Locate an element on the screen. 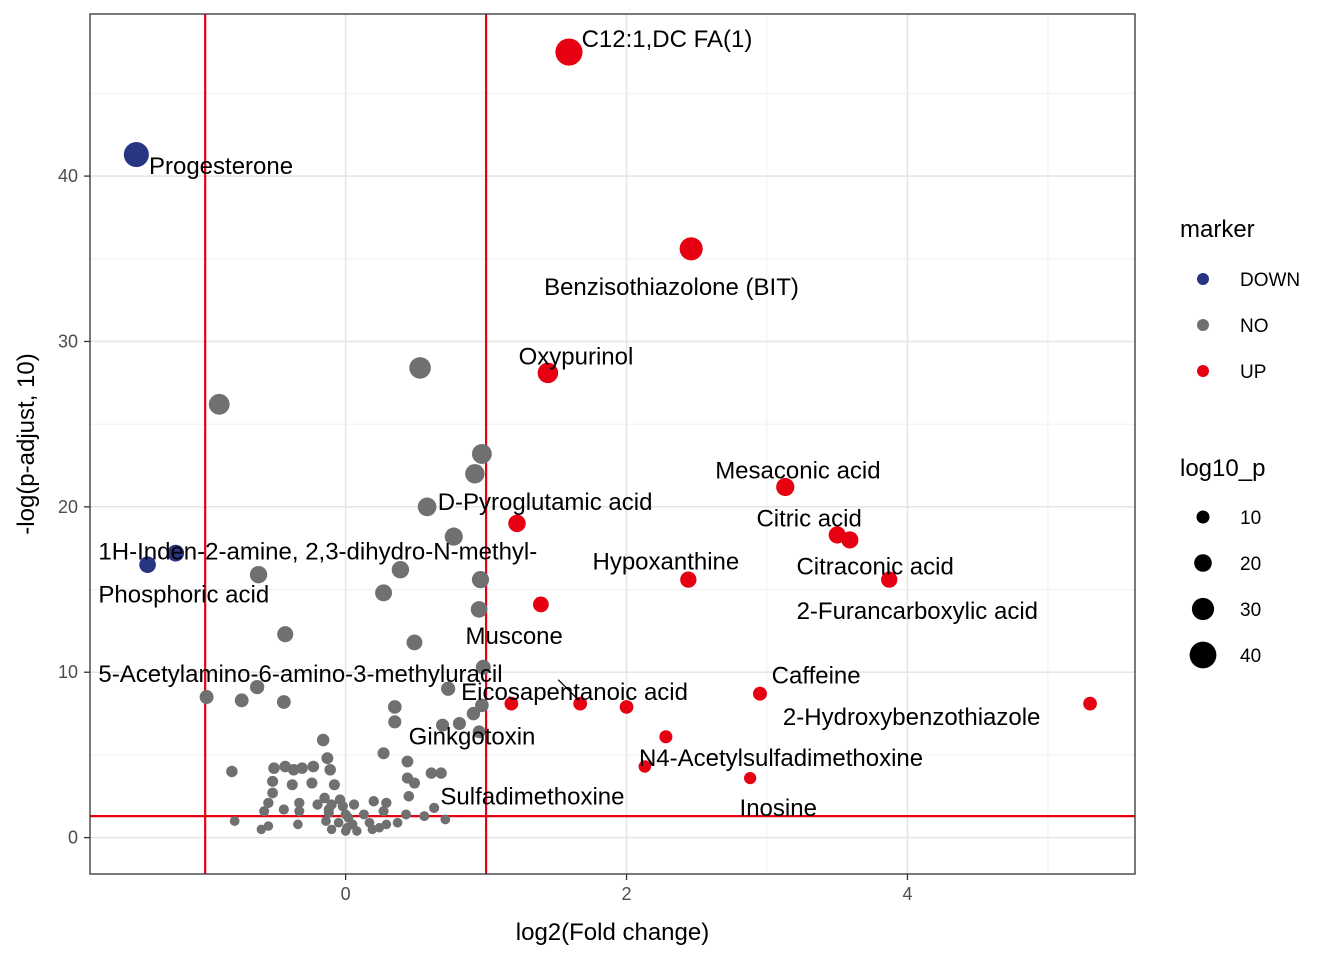 This screenshot has width=1344, height=960. legend-log10-p: log10_p 10 20 30 40 is located at coordinates (1222, 562).